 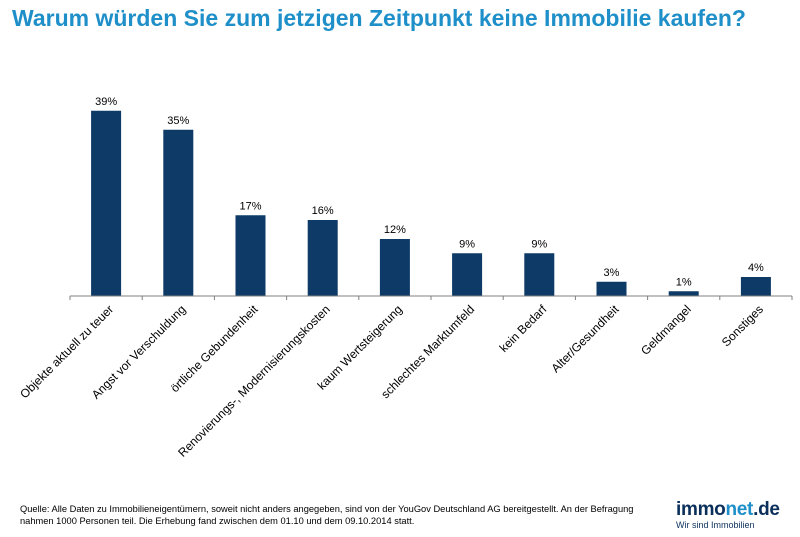 I want to click on logo-tagline: Wir sind Immobilien, so click(x=715, y=525).